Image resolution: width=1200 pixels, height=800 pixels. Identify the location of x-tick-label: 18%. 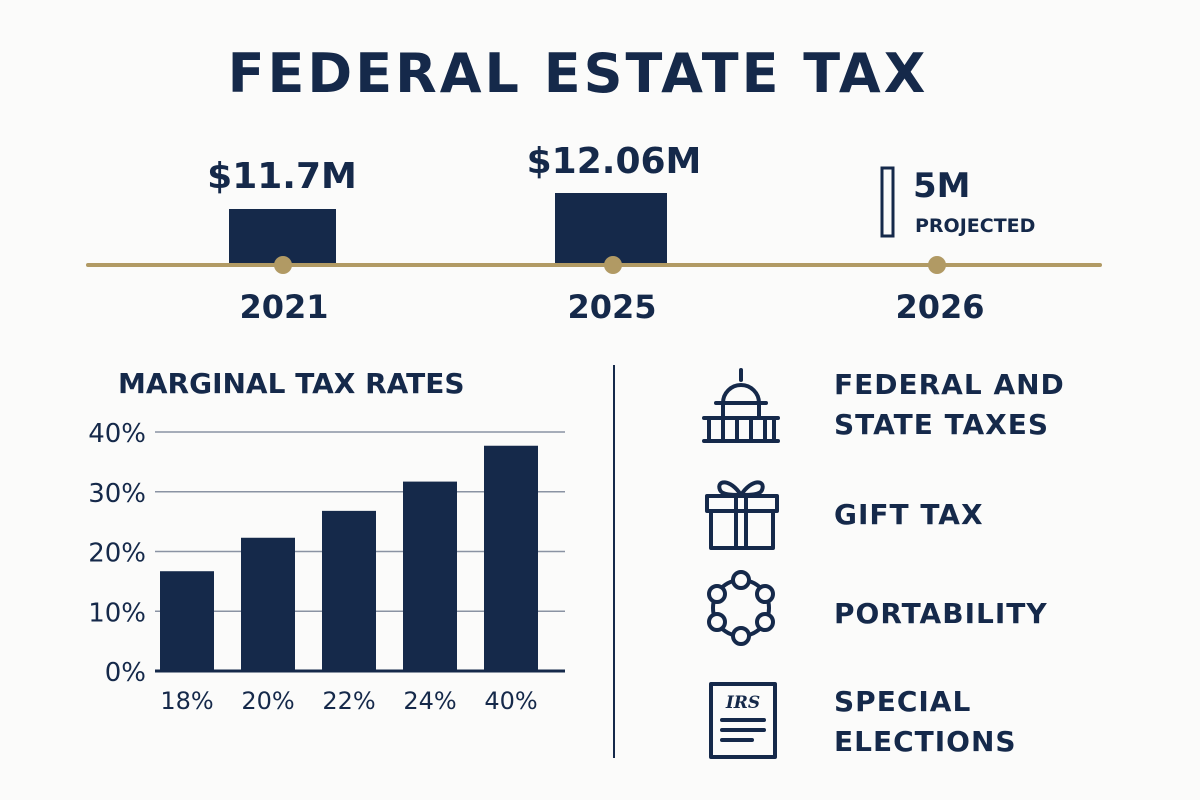
(186, 701).